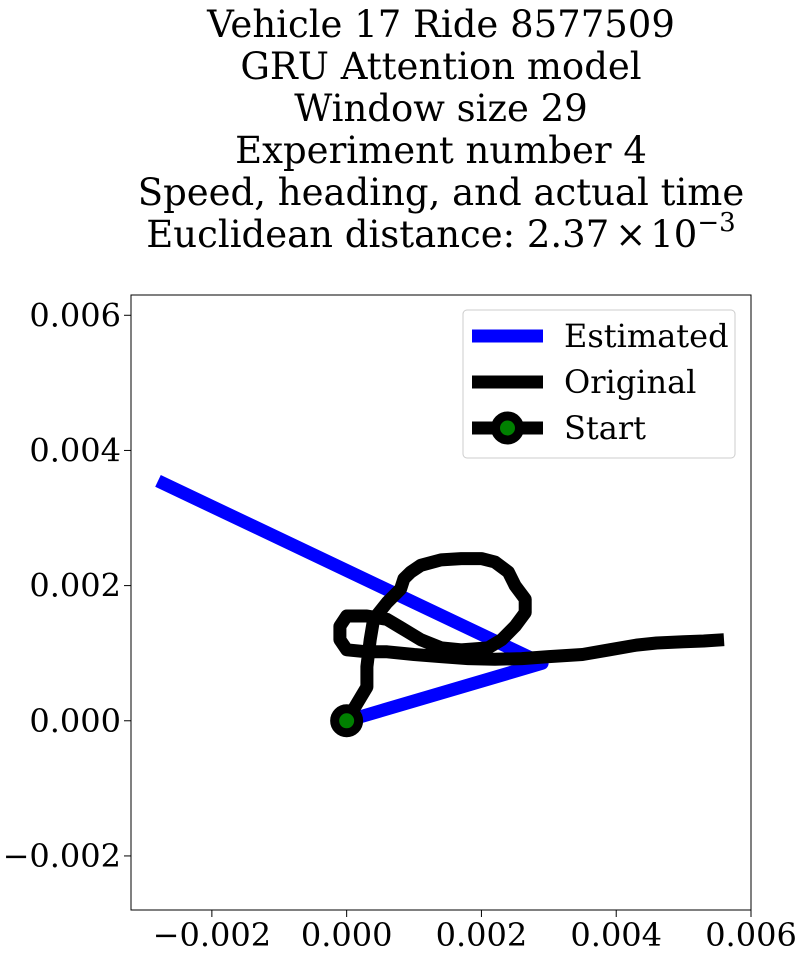 The width and height of the screenshot is (803, 957). Describe the element at coordinates (62, 856) in the screenshot. I see `y-tick-label: −0.002` at that location.